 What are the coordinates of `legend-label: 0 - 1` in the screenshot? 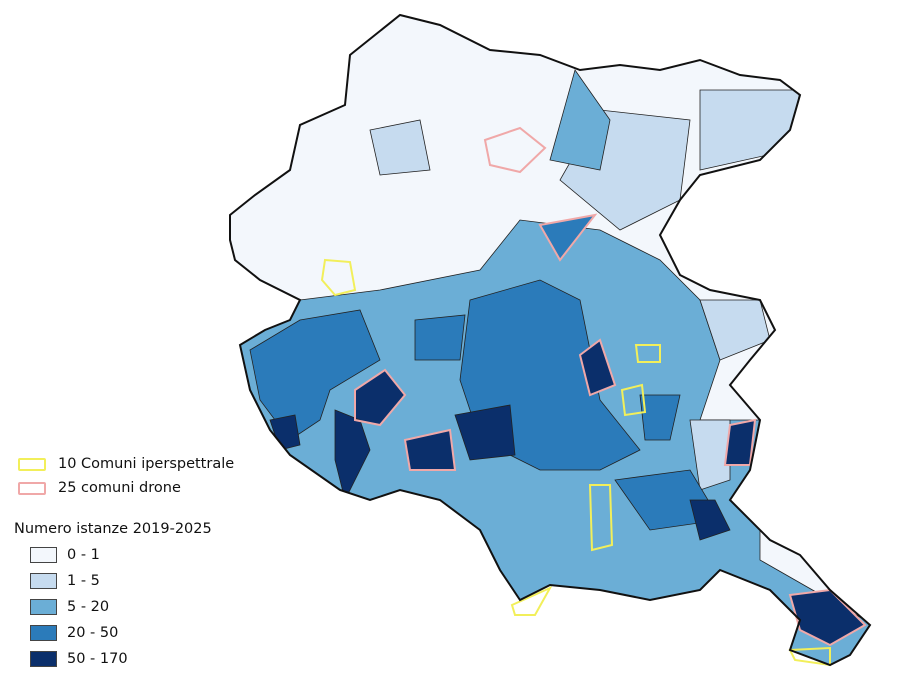 It's located at (83, 555).